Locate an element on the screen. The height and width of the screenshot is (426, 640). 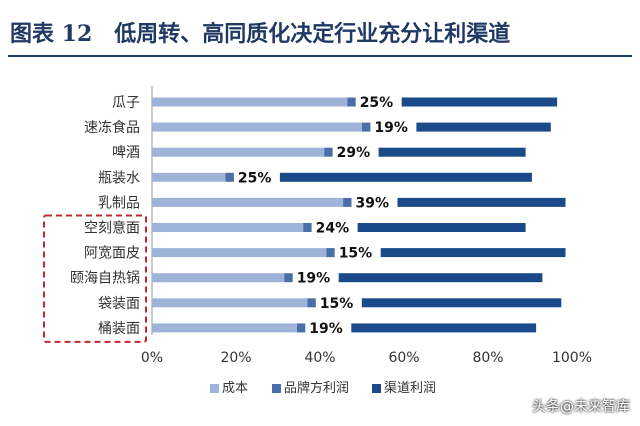
category-label: 瓶装水 is located at coordinates (119, 178).